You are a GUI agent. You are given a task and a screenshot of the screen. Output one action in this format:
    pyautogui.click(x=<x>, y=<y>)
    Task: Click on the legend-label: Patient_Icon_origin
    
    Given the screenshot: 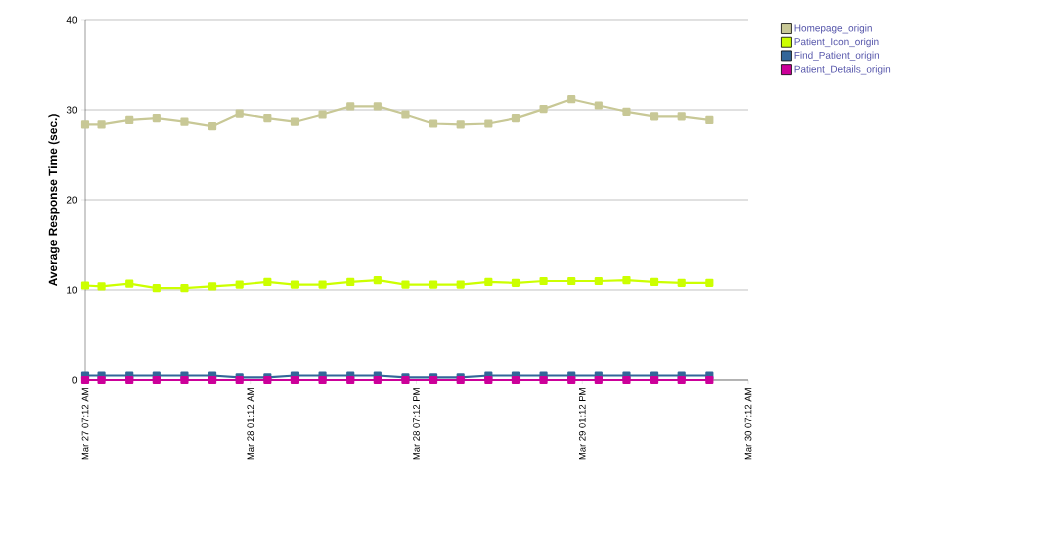 What is the action you would take?
    pyautogui.click(x=836, y=42)
    